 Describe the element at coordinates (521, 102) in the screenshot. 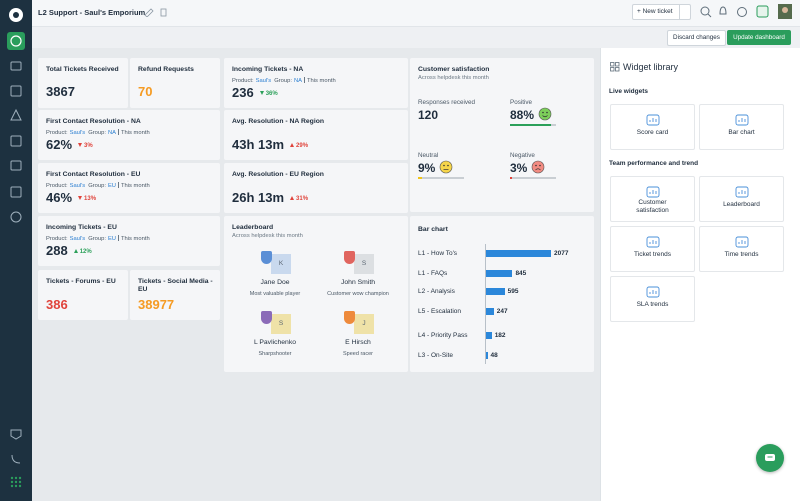

I see `metric-label: Positive` at that location.